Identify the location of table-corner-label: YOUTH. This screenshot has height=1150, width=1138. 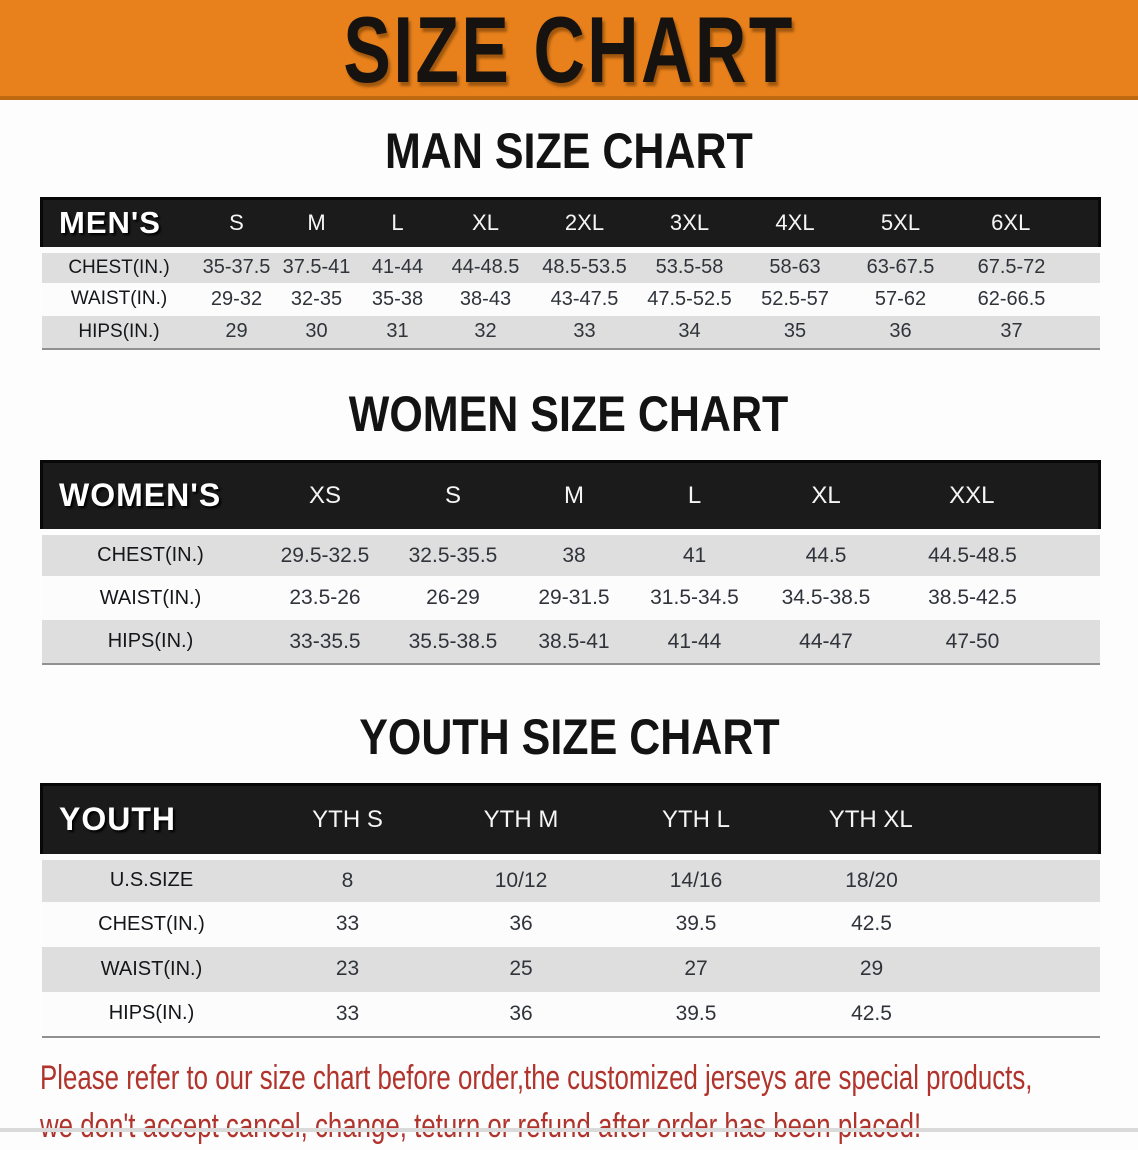
(151, 821).